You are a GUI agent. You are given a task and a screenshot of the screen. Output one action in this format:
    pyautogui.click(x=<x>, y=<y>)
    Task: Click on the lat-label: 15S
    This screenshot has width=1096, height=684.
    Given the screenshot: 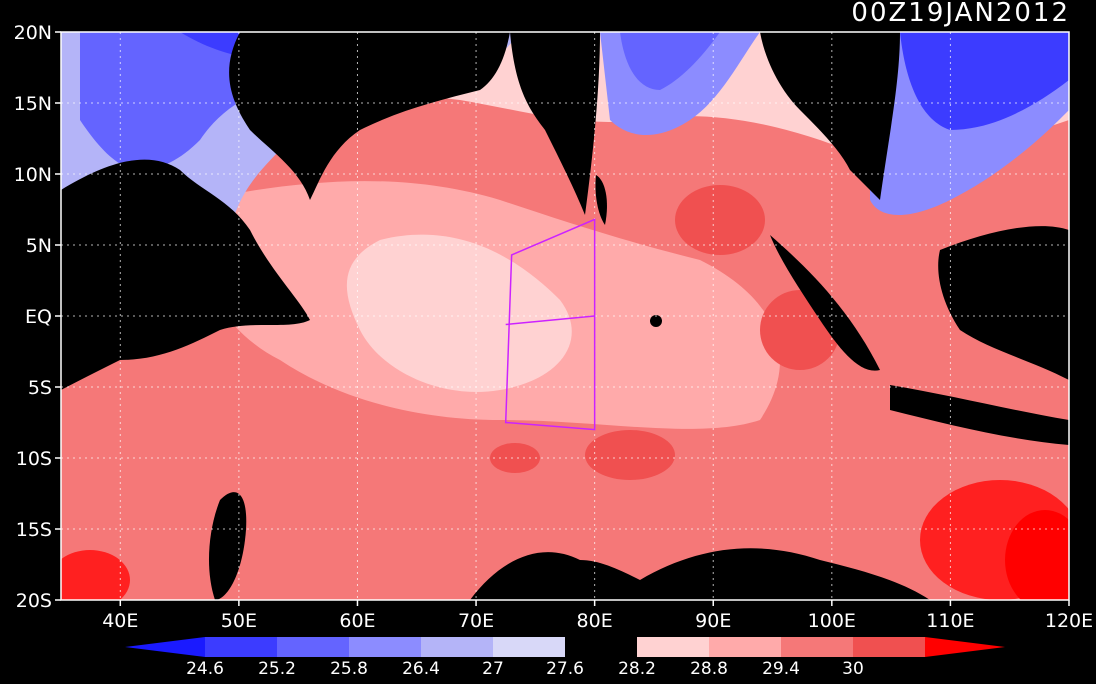 What is the action you would take?
    pyautogui.click(x=34, y=530)
    